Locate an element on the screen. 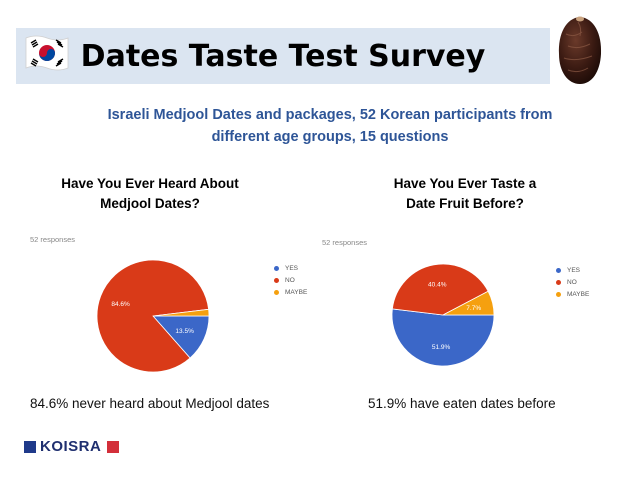 The height and width of the screenshot is (479, 638). brand-name: KOISRA is located at coordinates (71, 446).